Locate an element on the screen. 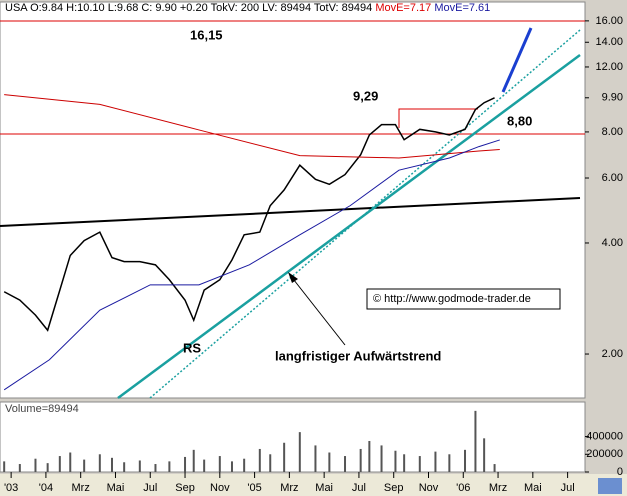 The height and width of the screenshot is (496, 627). projection-arrow is located at coordinates (517, 60).